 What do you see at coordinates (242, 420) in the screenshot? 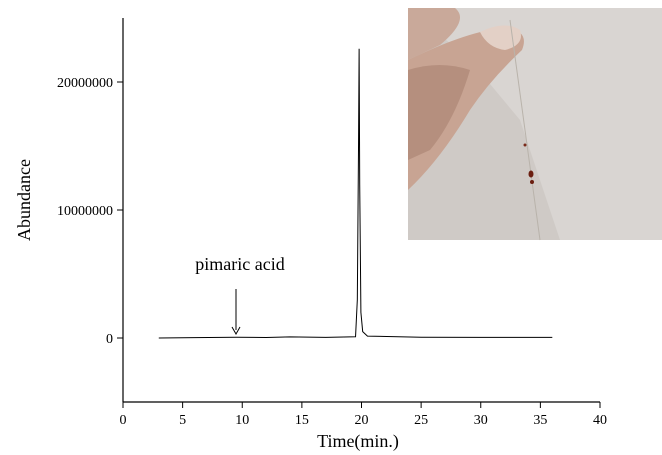
I see `x-tick-label: 10` at bounding box center [242, 420].